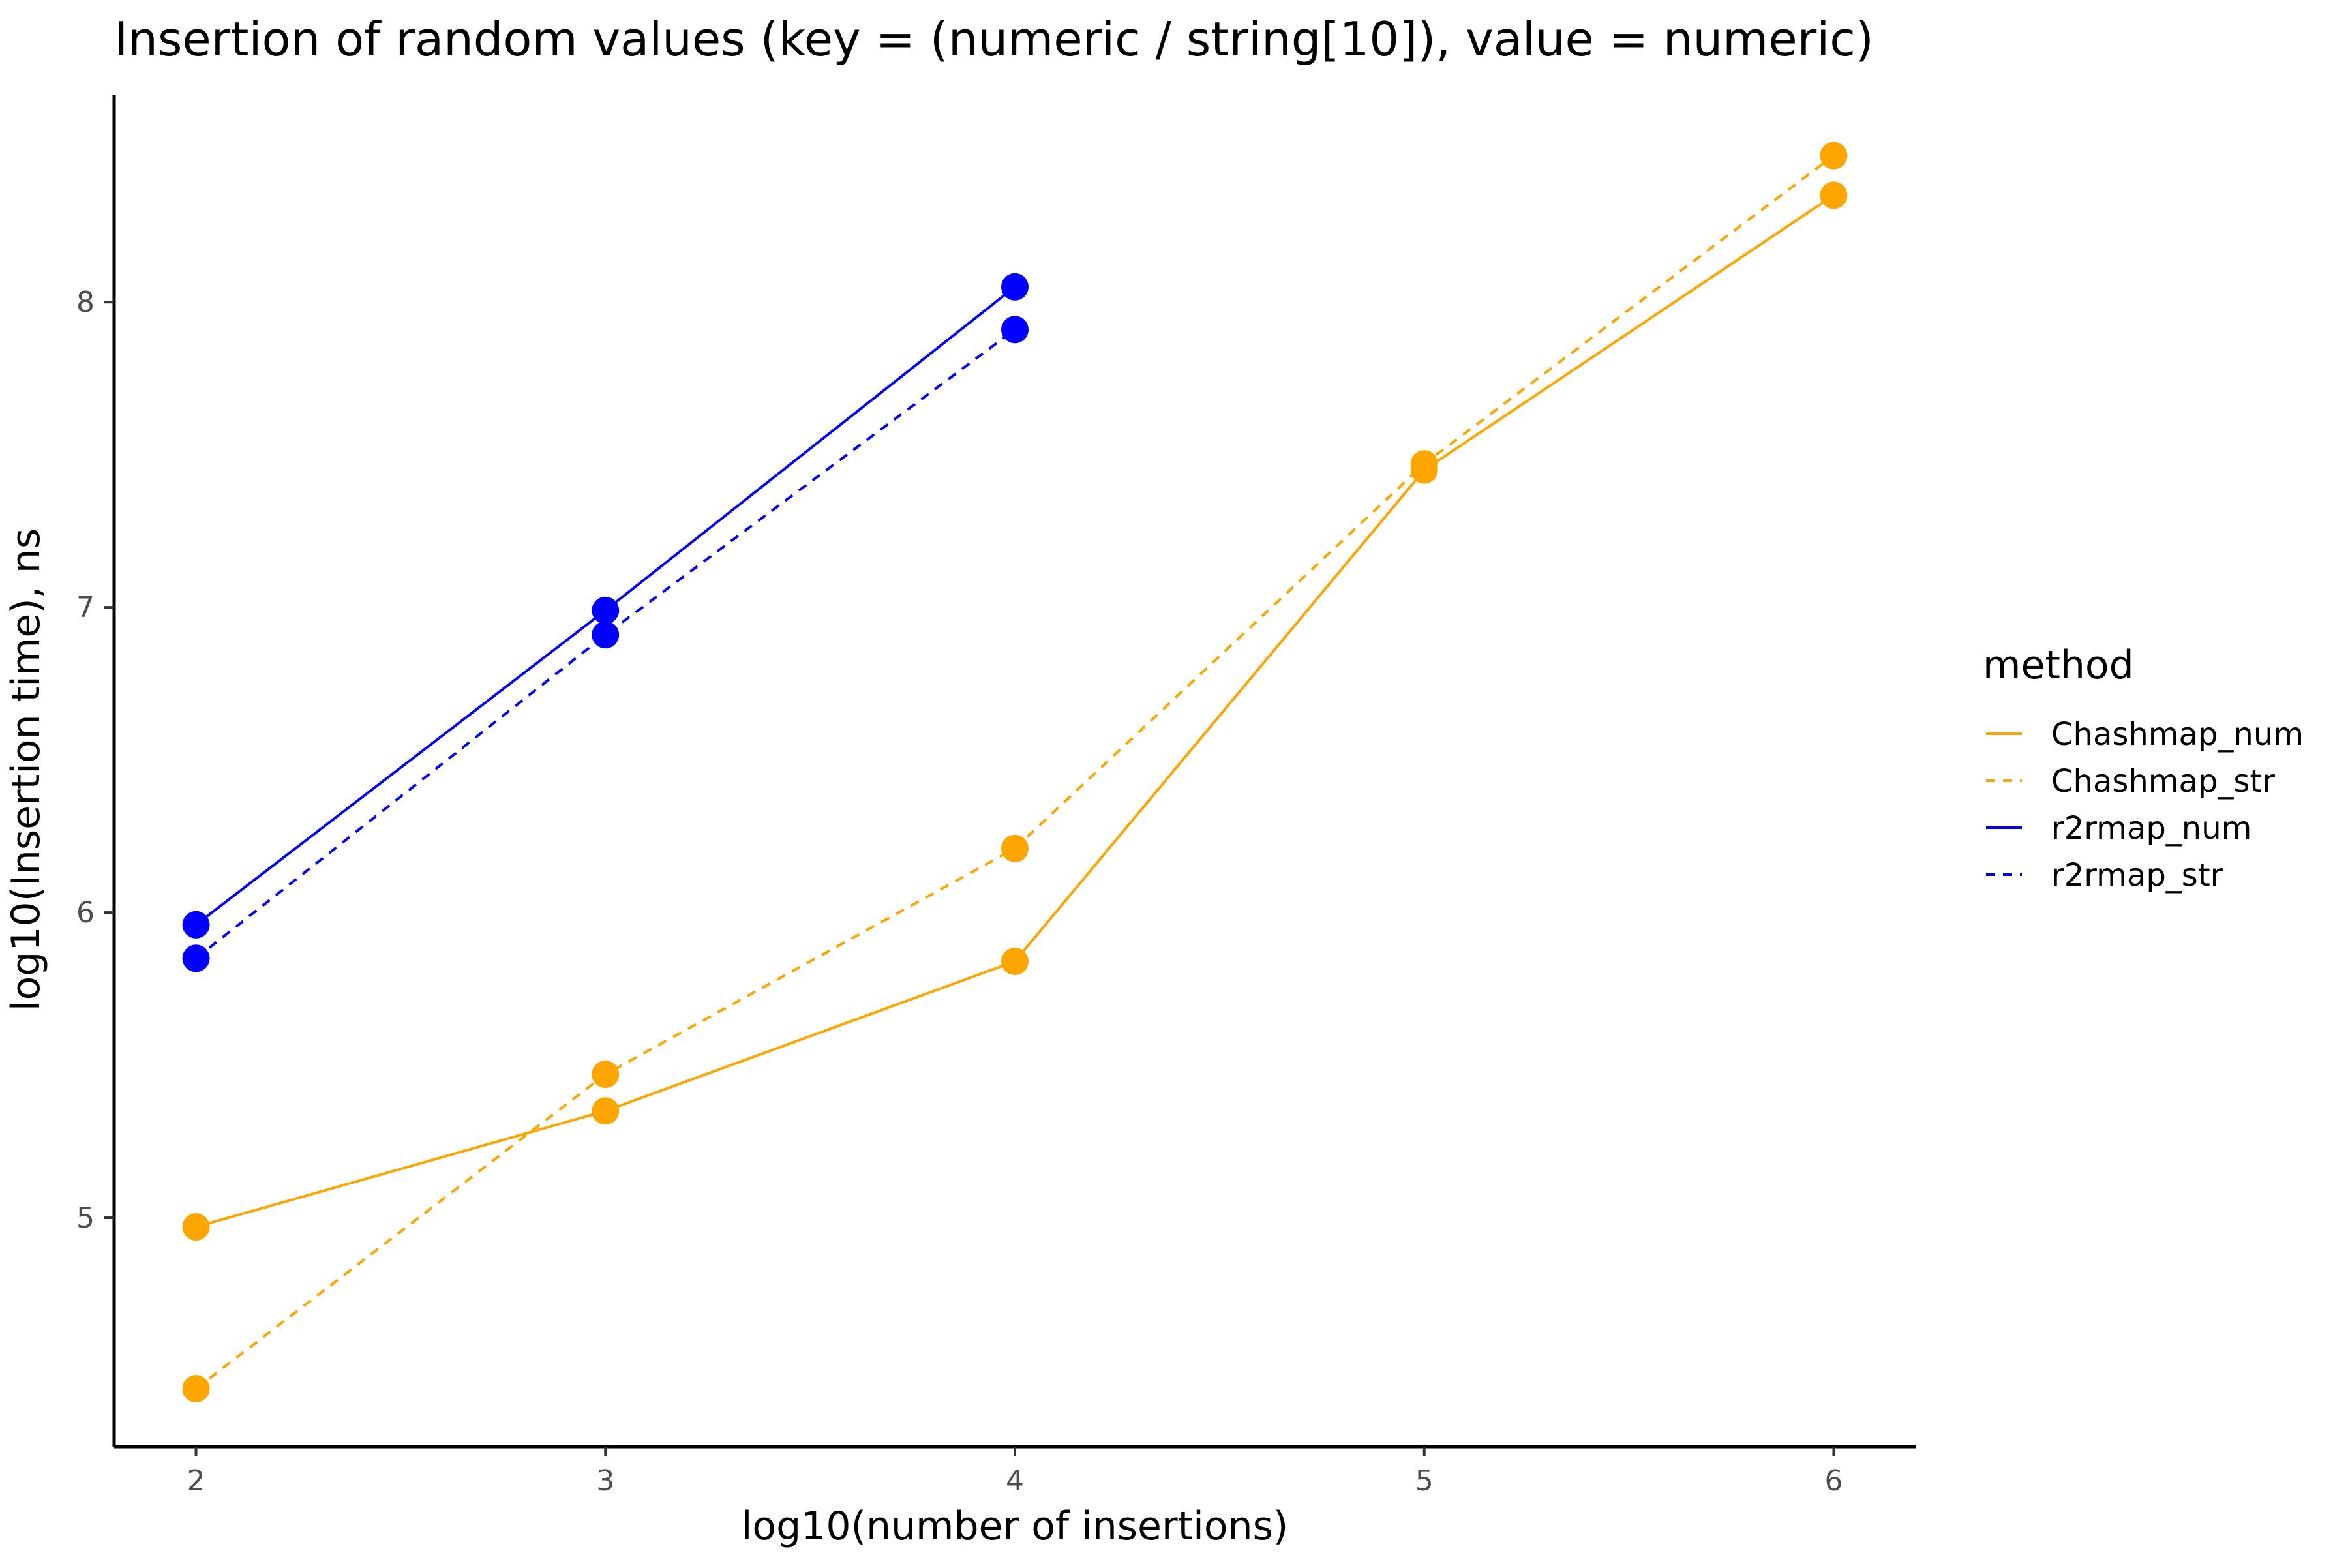 This screenshot has width=2348, height=1568. What do you see at coordinates (86, 912) in the screenshot?
I see `y-tick-label: 6` at bounding box center [86, 912].